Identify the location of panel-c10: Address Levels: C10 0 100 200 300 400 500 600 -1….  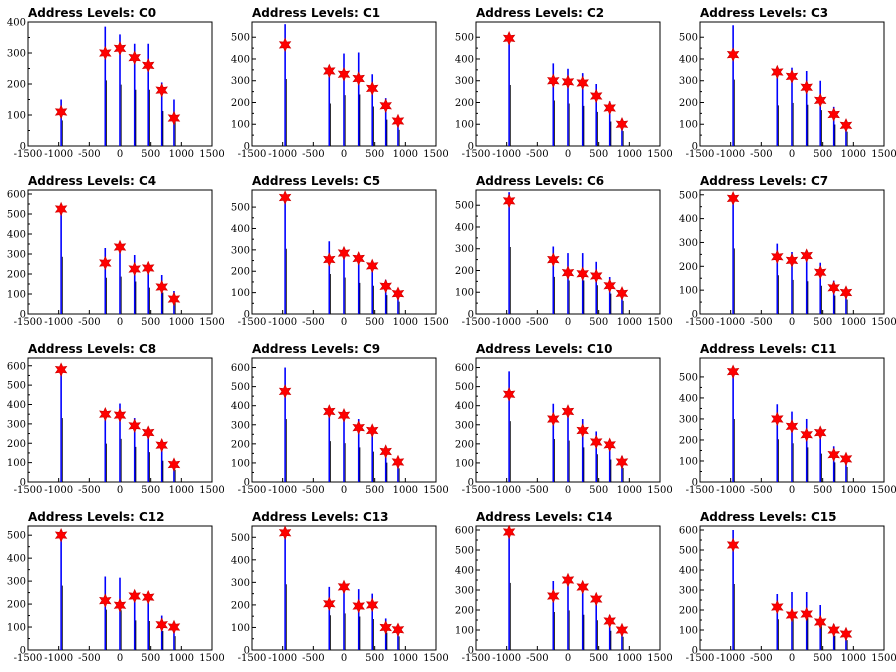
(560, 420).